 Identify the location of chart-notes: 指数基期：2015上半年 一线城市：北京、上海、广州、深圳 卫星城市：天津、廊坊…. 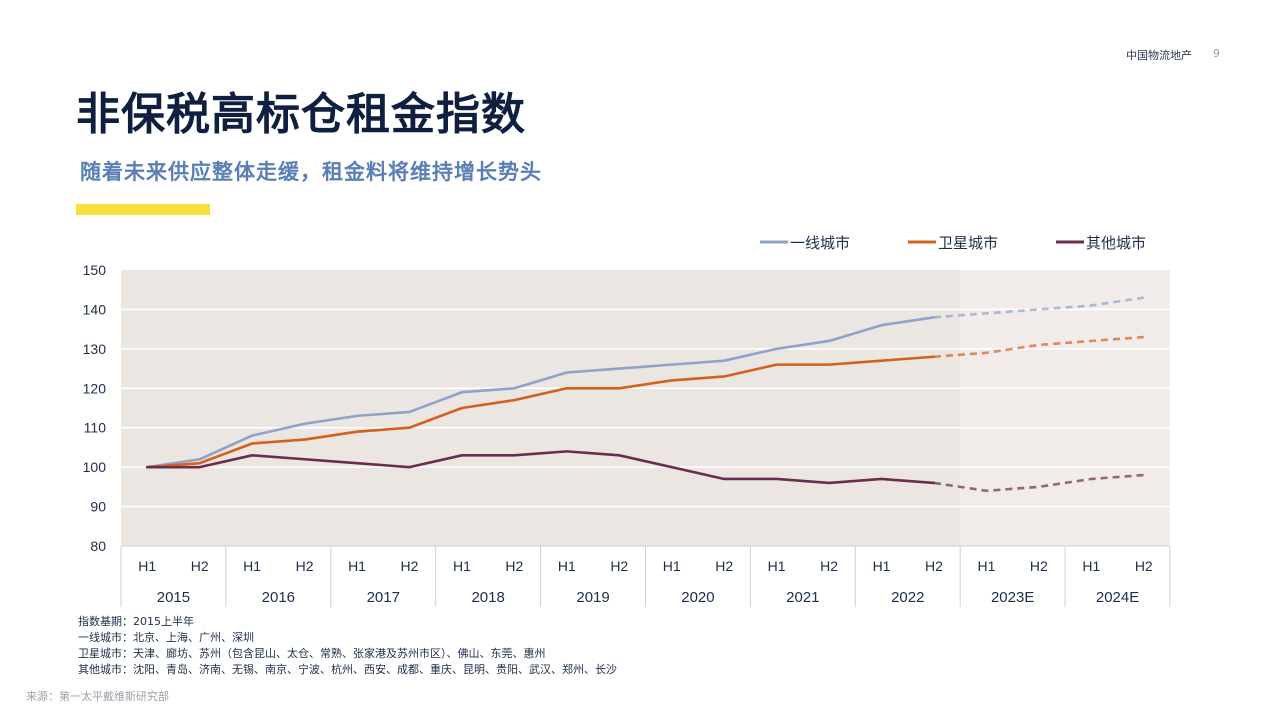
(347, 646).